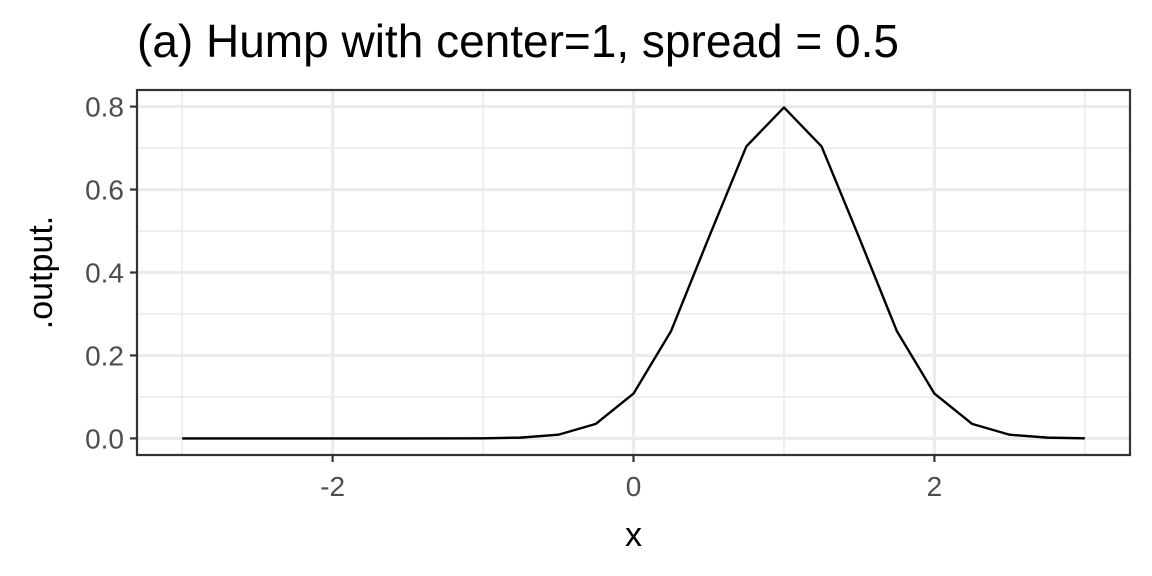 Image resolution: width=1152 pixels, height=576 pixels. Describe the element at coordinates (104, 107) in the screenshot. I see `y-tick-label: 0.8` at that location.